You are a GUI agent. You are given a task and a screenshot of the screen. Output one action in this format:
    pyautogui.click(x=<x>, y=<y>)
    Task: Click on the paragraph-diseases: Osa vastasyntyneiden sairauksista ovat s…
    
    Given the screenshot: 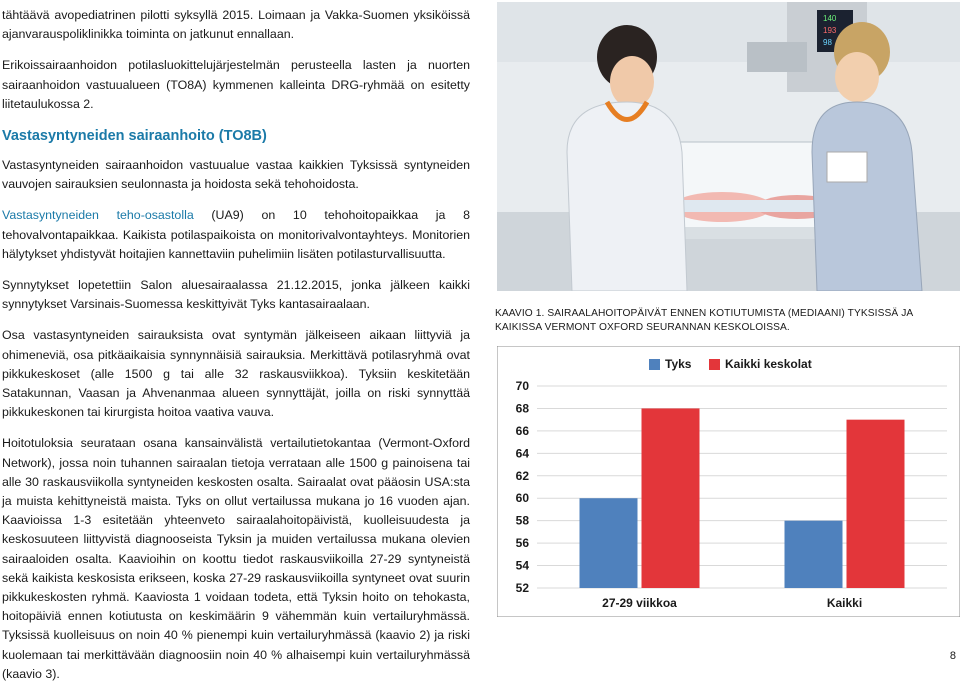 What is the action you would take?
    pyautogui.click(x=236, y=374)
    